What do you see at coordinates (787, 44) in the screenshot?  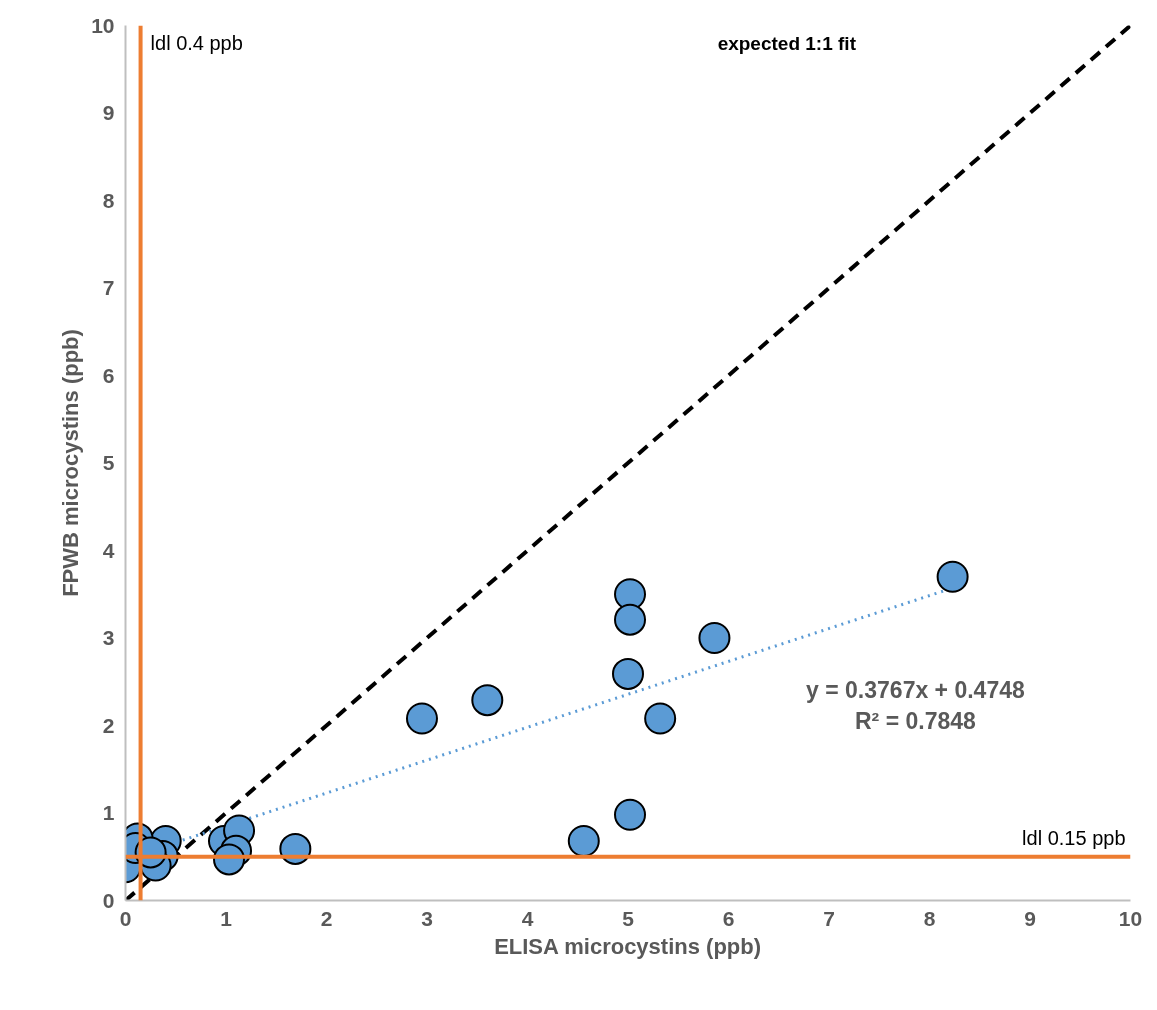 I see `annotation: expected 1:1 fit` at bounding box center [787, 44].